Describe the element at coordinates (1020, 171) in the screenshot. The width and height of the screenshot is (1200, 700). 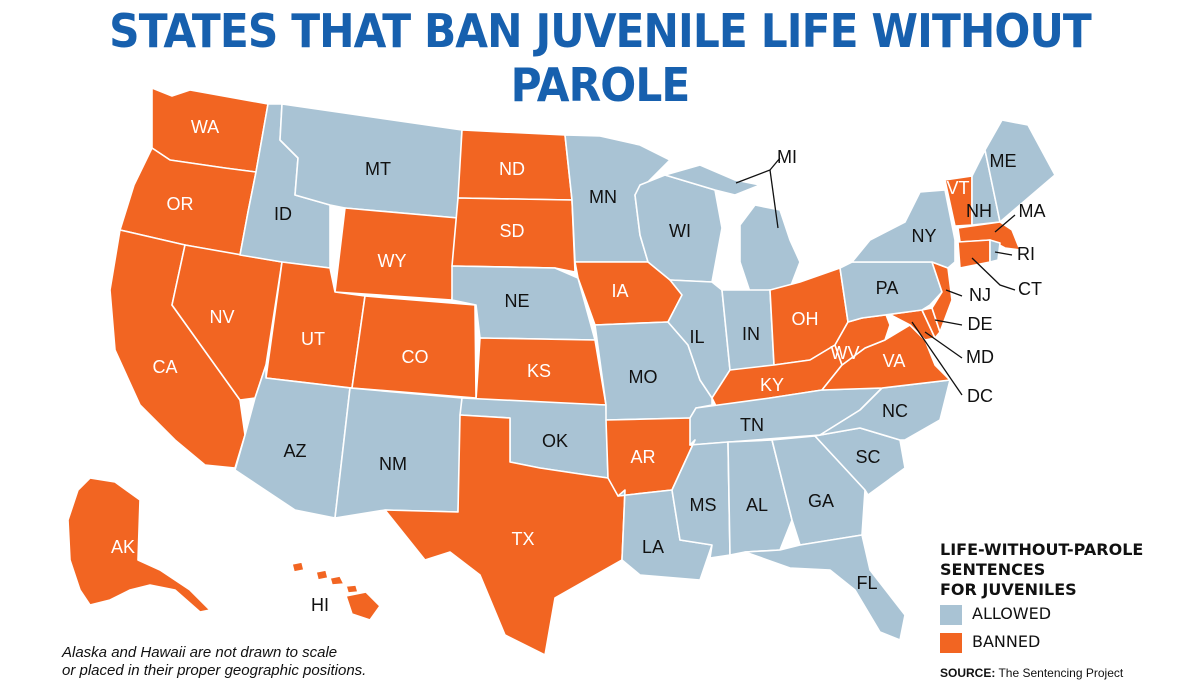
I see `state-me` at that location.